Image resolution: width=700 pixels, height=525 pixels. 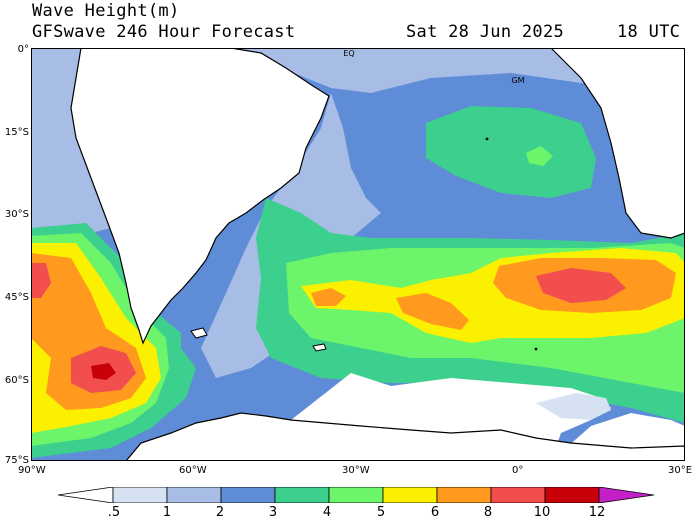 What do you see at coordinates (328, 297) in the screenshot?
I see `band-6-8m-west` at bounding box center [328, 297].